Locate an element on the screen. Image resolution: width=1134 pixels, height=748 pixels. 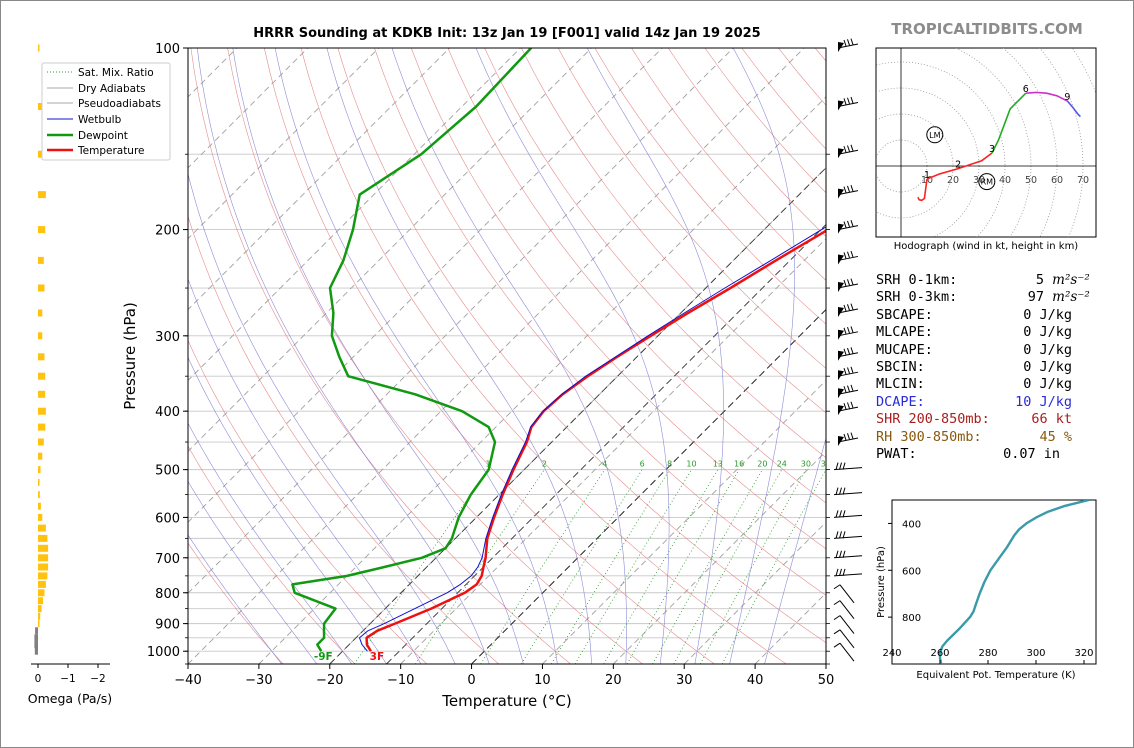
legend-temperature: Temperature is located at coordinates (111, 151).